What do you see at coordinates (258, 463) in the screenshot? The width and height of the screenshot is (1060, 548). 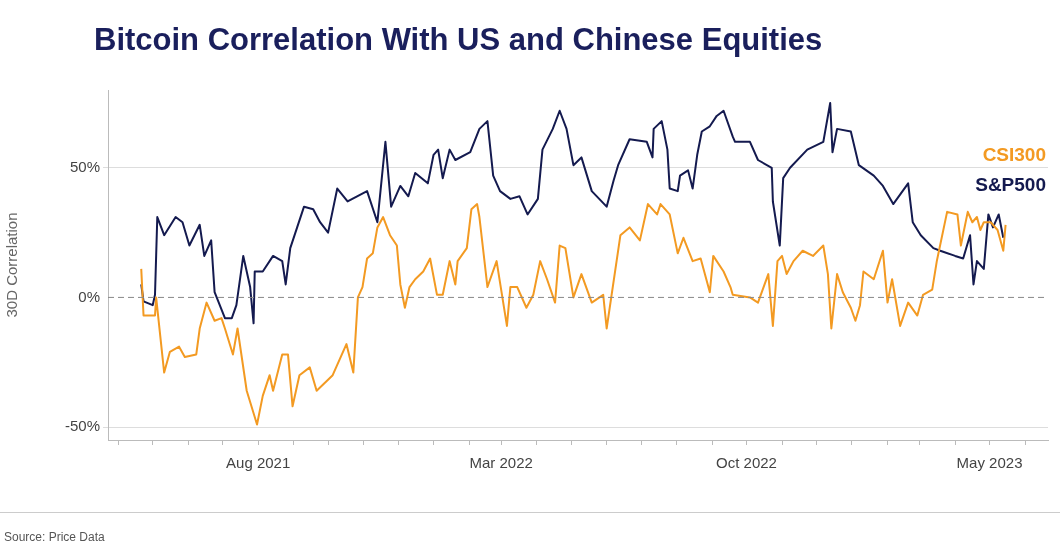 I see `x-tick-label: Aug 2021` at bounding box center [258, 463].